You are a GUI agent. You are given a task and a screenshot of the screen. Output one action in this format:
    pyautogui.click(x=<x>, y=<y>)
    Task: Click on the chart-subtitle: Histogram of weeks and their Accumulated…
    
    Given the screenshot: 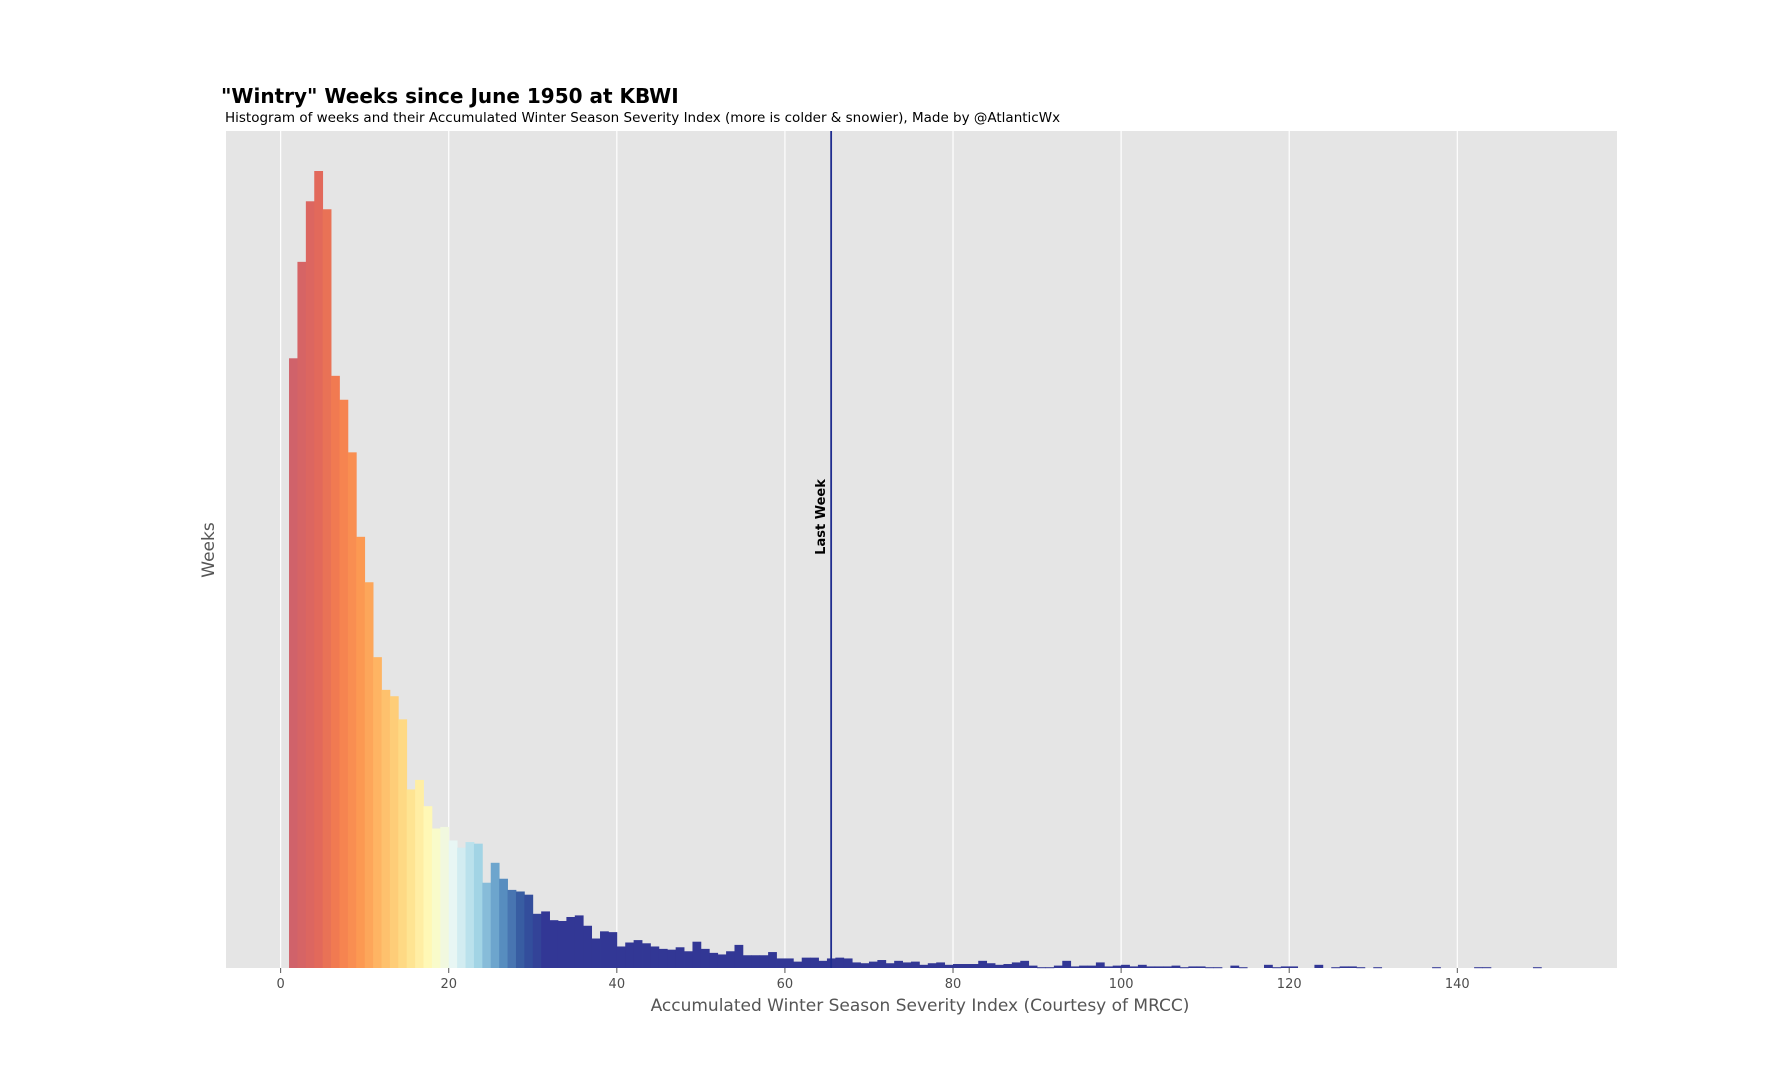 What is the action you would take?
    pyautogui.click(x=643, y=118)
    